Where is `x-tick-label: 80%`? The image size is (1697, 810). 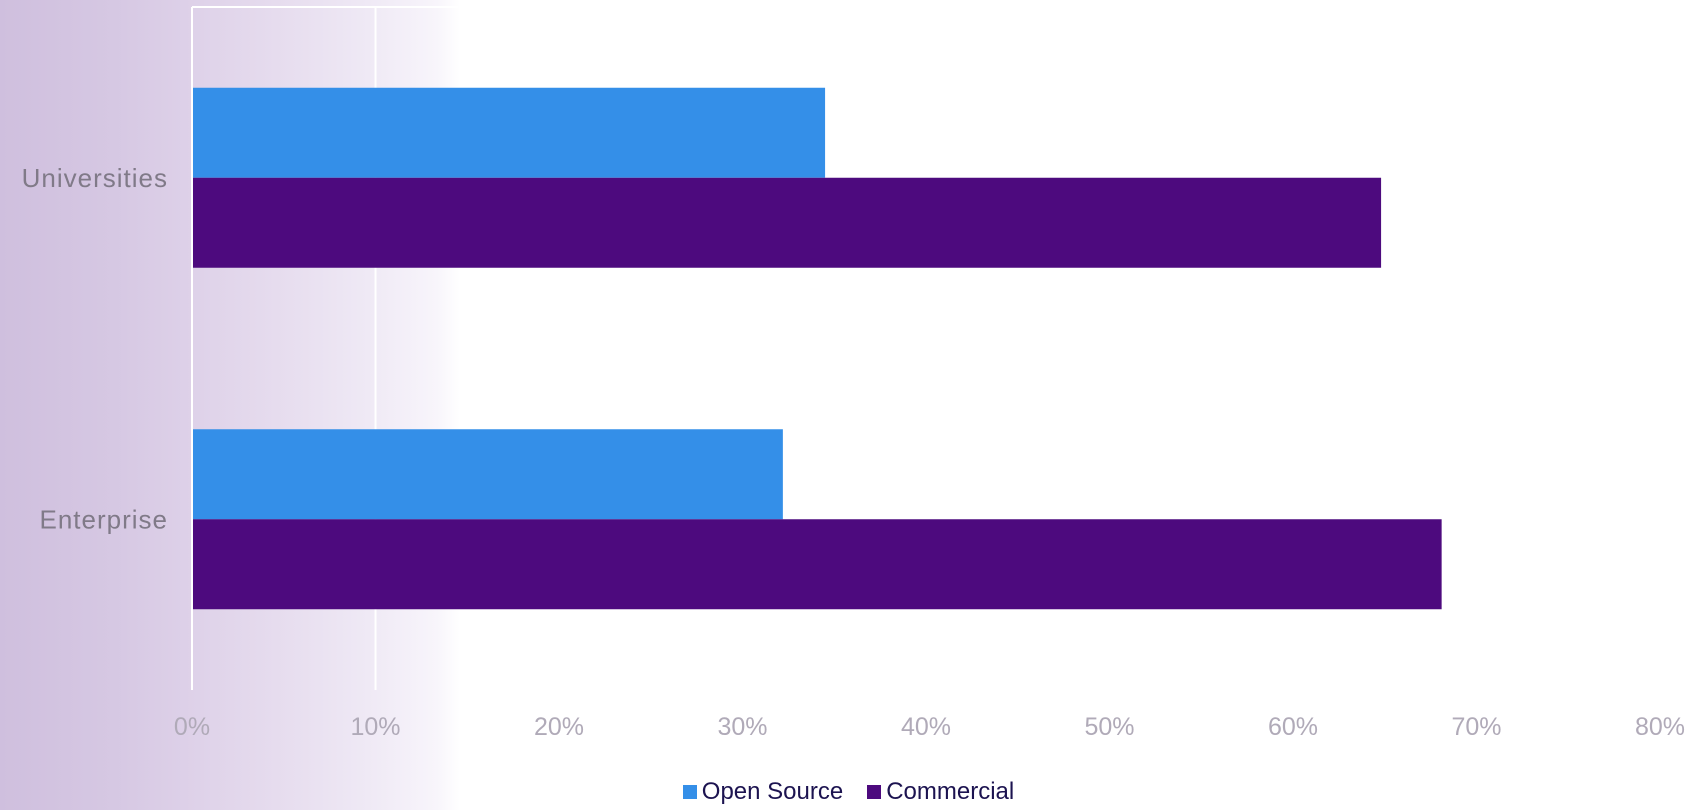
x-tick-label: 80% is located at coordinates (1660, 727).